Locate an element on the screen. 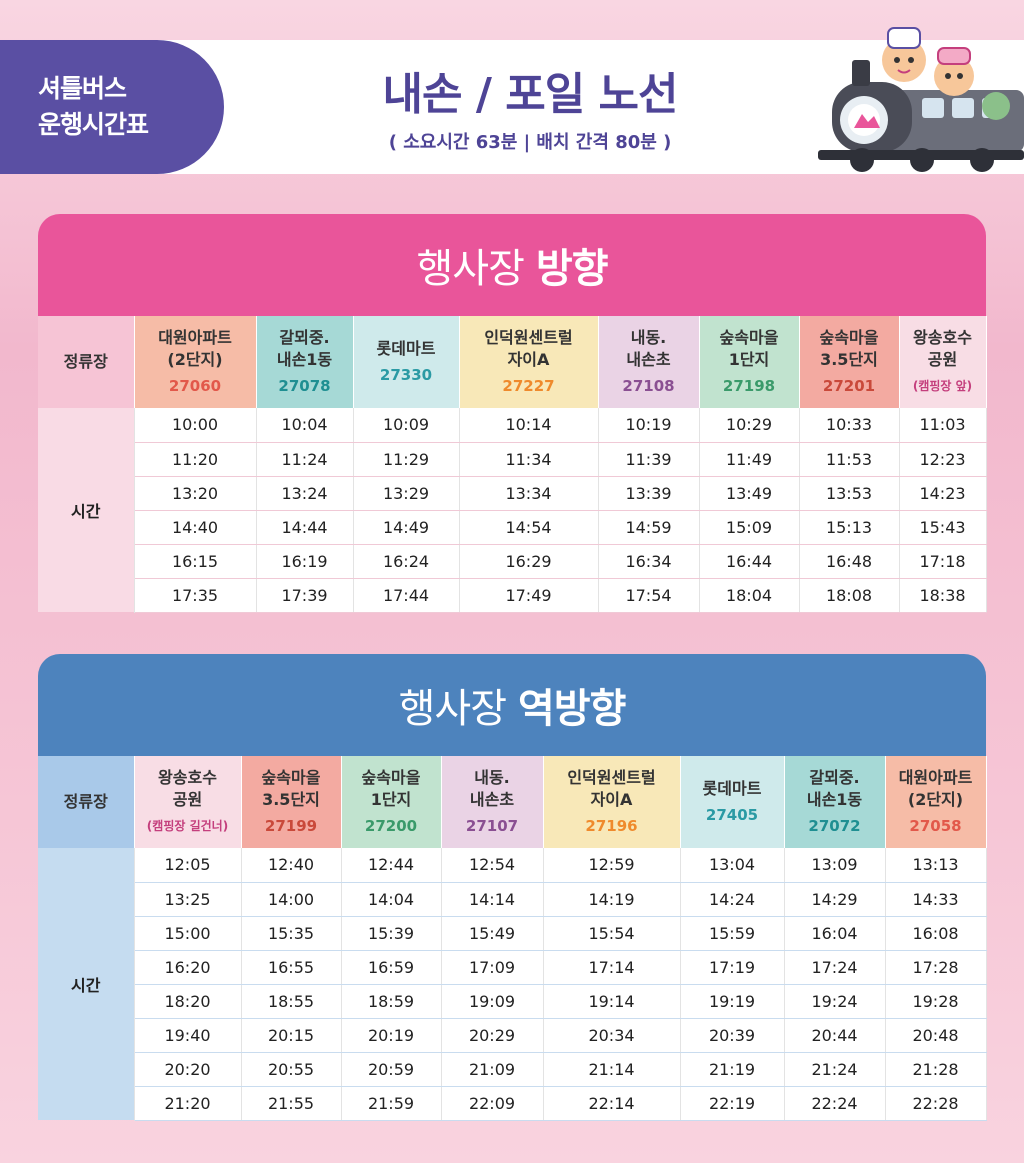 The image size is (1024, 1163). time-cell: 11:34 is located at coordinates (529, 459).